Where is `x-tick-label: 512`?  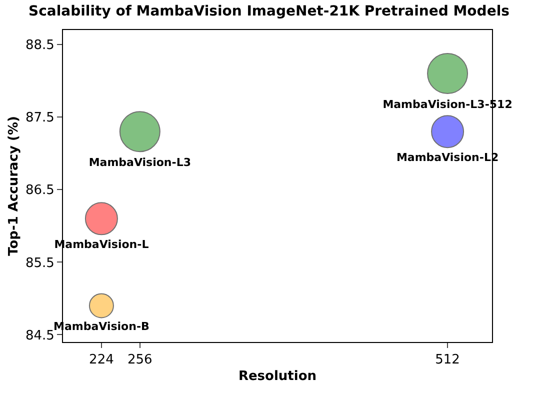 x-tick-label: 512 is located at coordinates (447, 360).